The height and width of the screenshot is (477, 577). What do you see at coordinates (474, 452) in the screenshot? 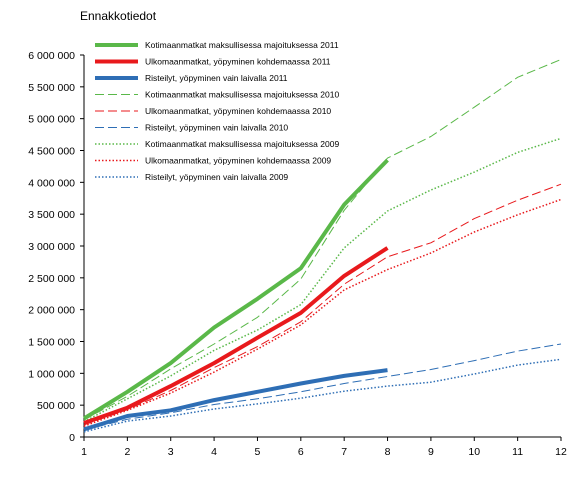
I see `x-tick-label: 10` at bounding box center [474, 452].